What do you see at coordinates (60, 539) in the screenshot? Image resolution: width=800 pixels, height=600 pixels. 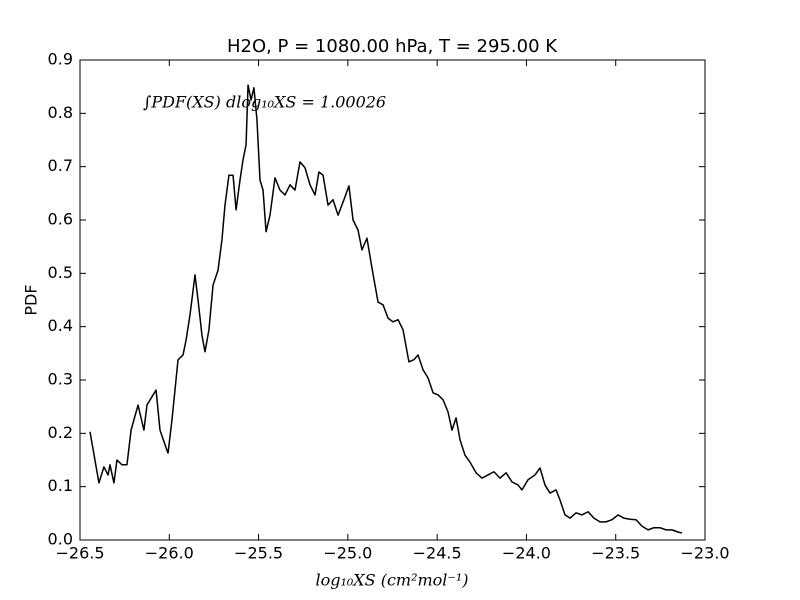 I see `y-tick-label: 0.0` at bounding box center [60, 539].